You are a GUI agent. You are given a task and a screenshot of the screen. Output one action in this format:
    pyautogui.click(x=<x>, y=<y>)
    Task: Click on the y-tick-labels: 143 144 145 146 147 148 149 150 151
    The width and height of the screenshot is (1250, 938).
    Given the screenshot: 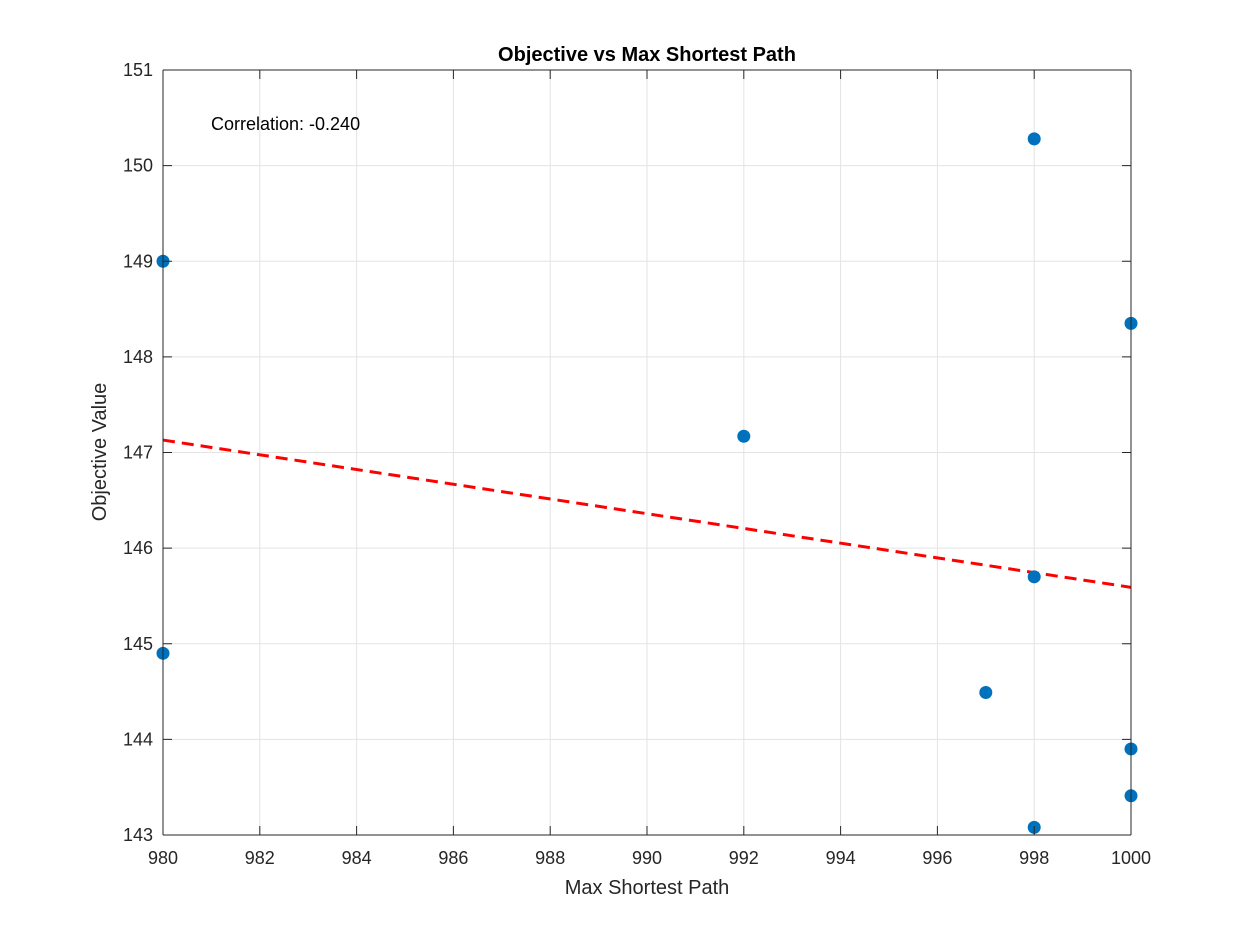 What is the action you would take?
    pyautogui.click(x=138, y=452)
    